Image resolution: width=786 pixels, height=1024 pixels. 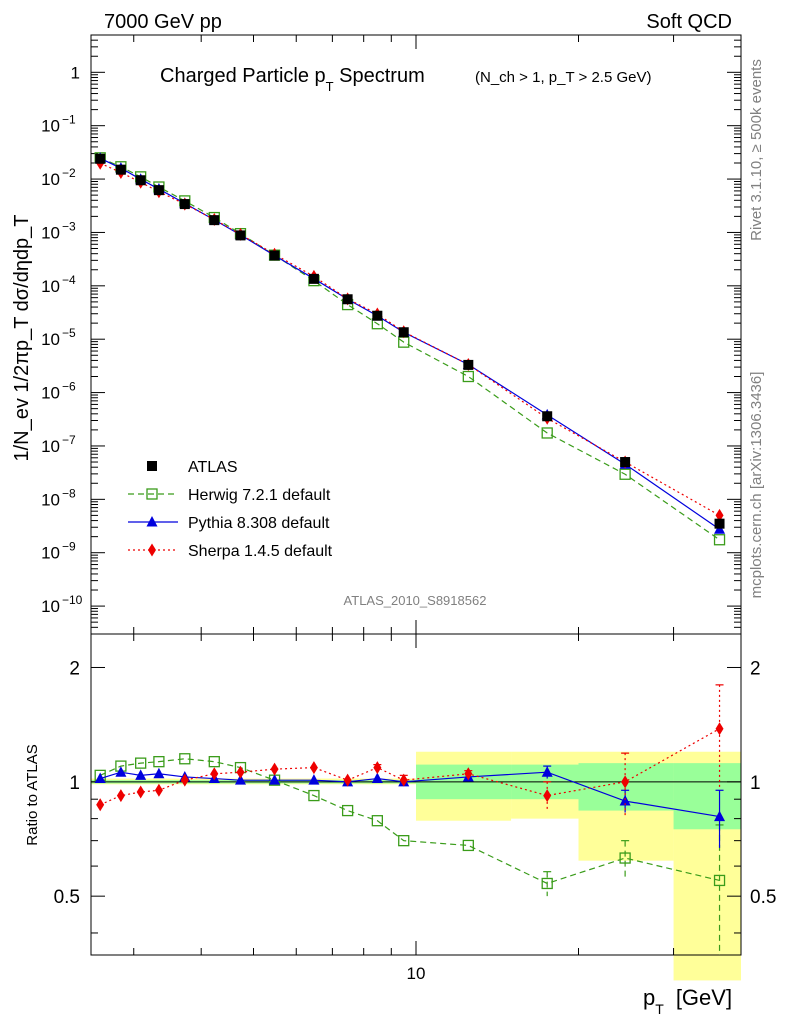 I want to click on main-y-tick-exp: −8, so click(x=69, y=493).